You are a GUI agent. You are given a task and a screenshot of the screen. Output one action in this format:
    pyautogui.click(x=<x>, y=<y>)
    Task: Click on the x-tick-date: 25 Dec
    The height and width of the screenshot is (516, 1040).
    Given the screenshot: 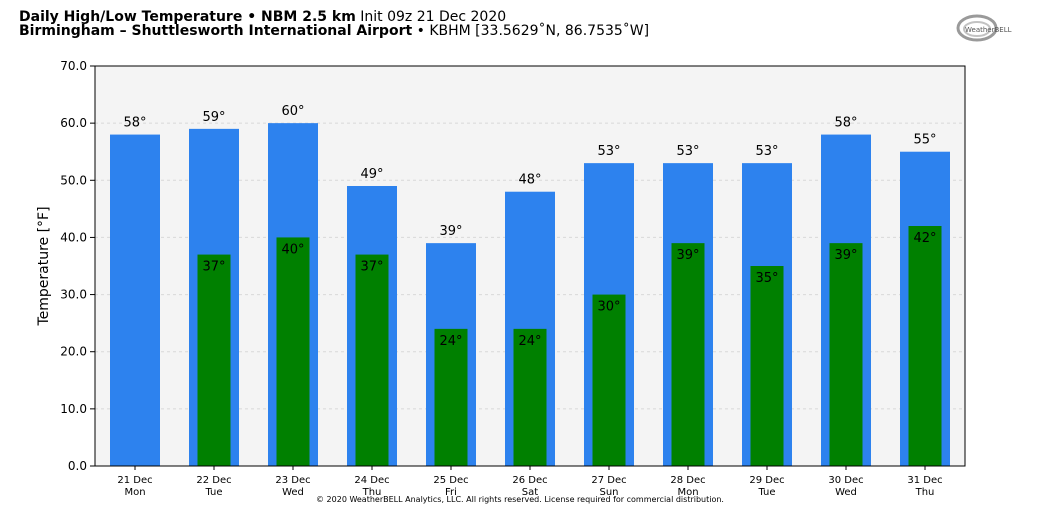 What is the action you would take?
    pyautogui.click(x=450, y=480)
    